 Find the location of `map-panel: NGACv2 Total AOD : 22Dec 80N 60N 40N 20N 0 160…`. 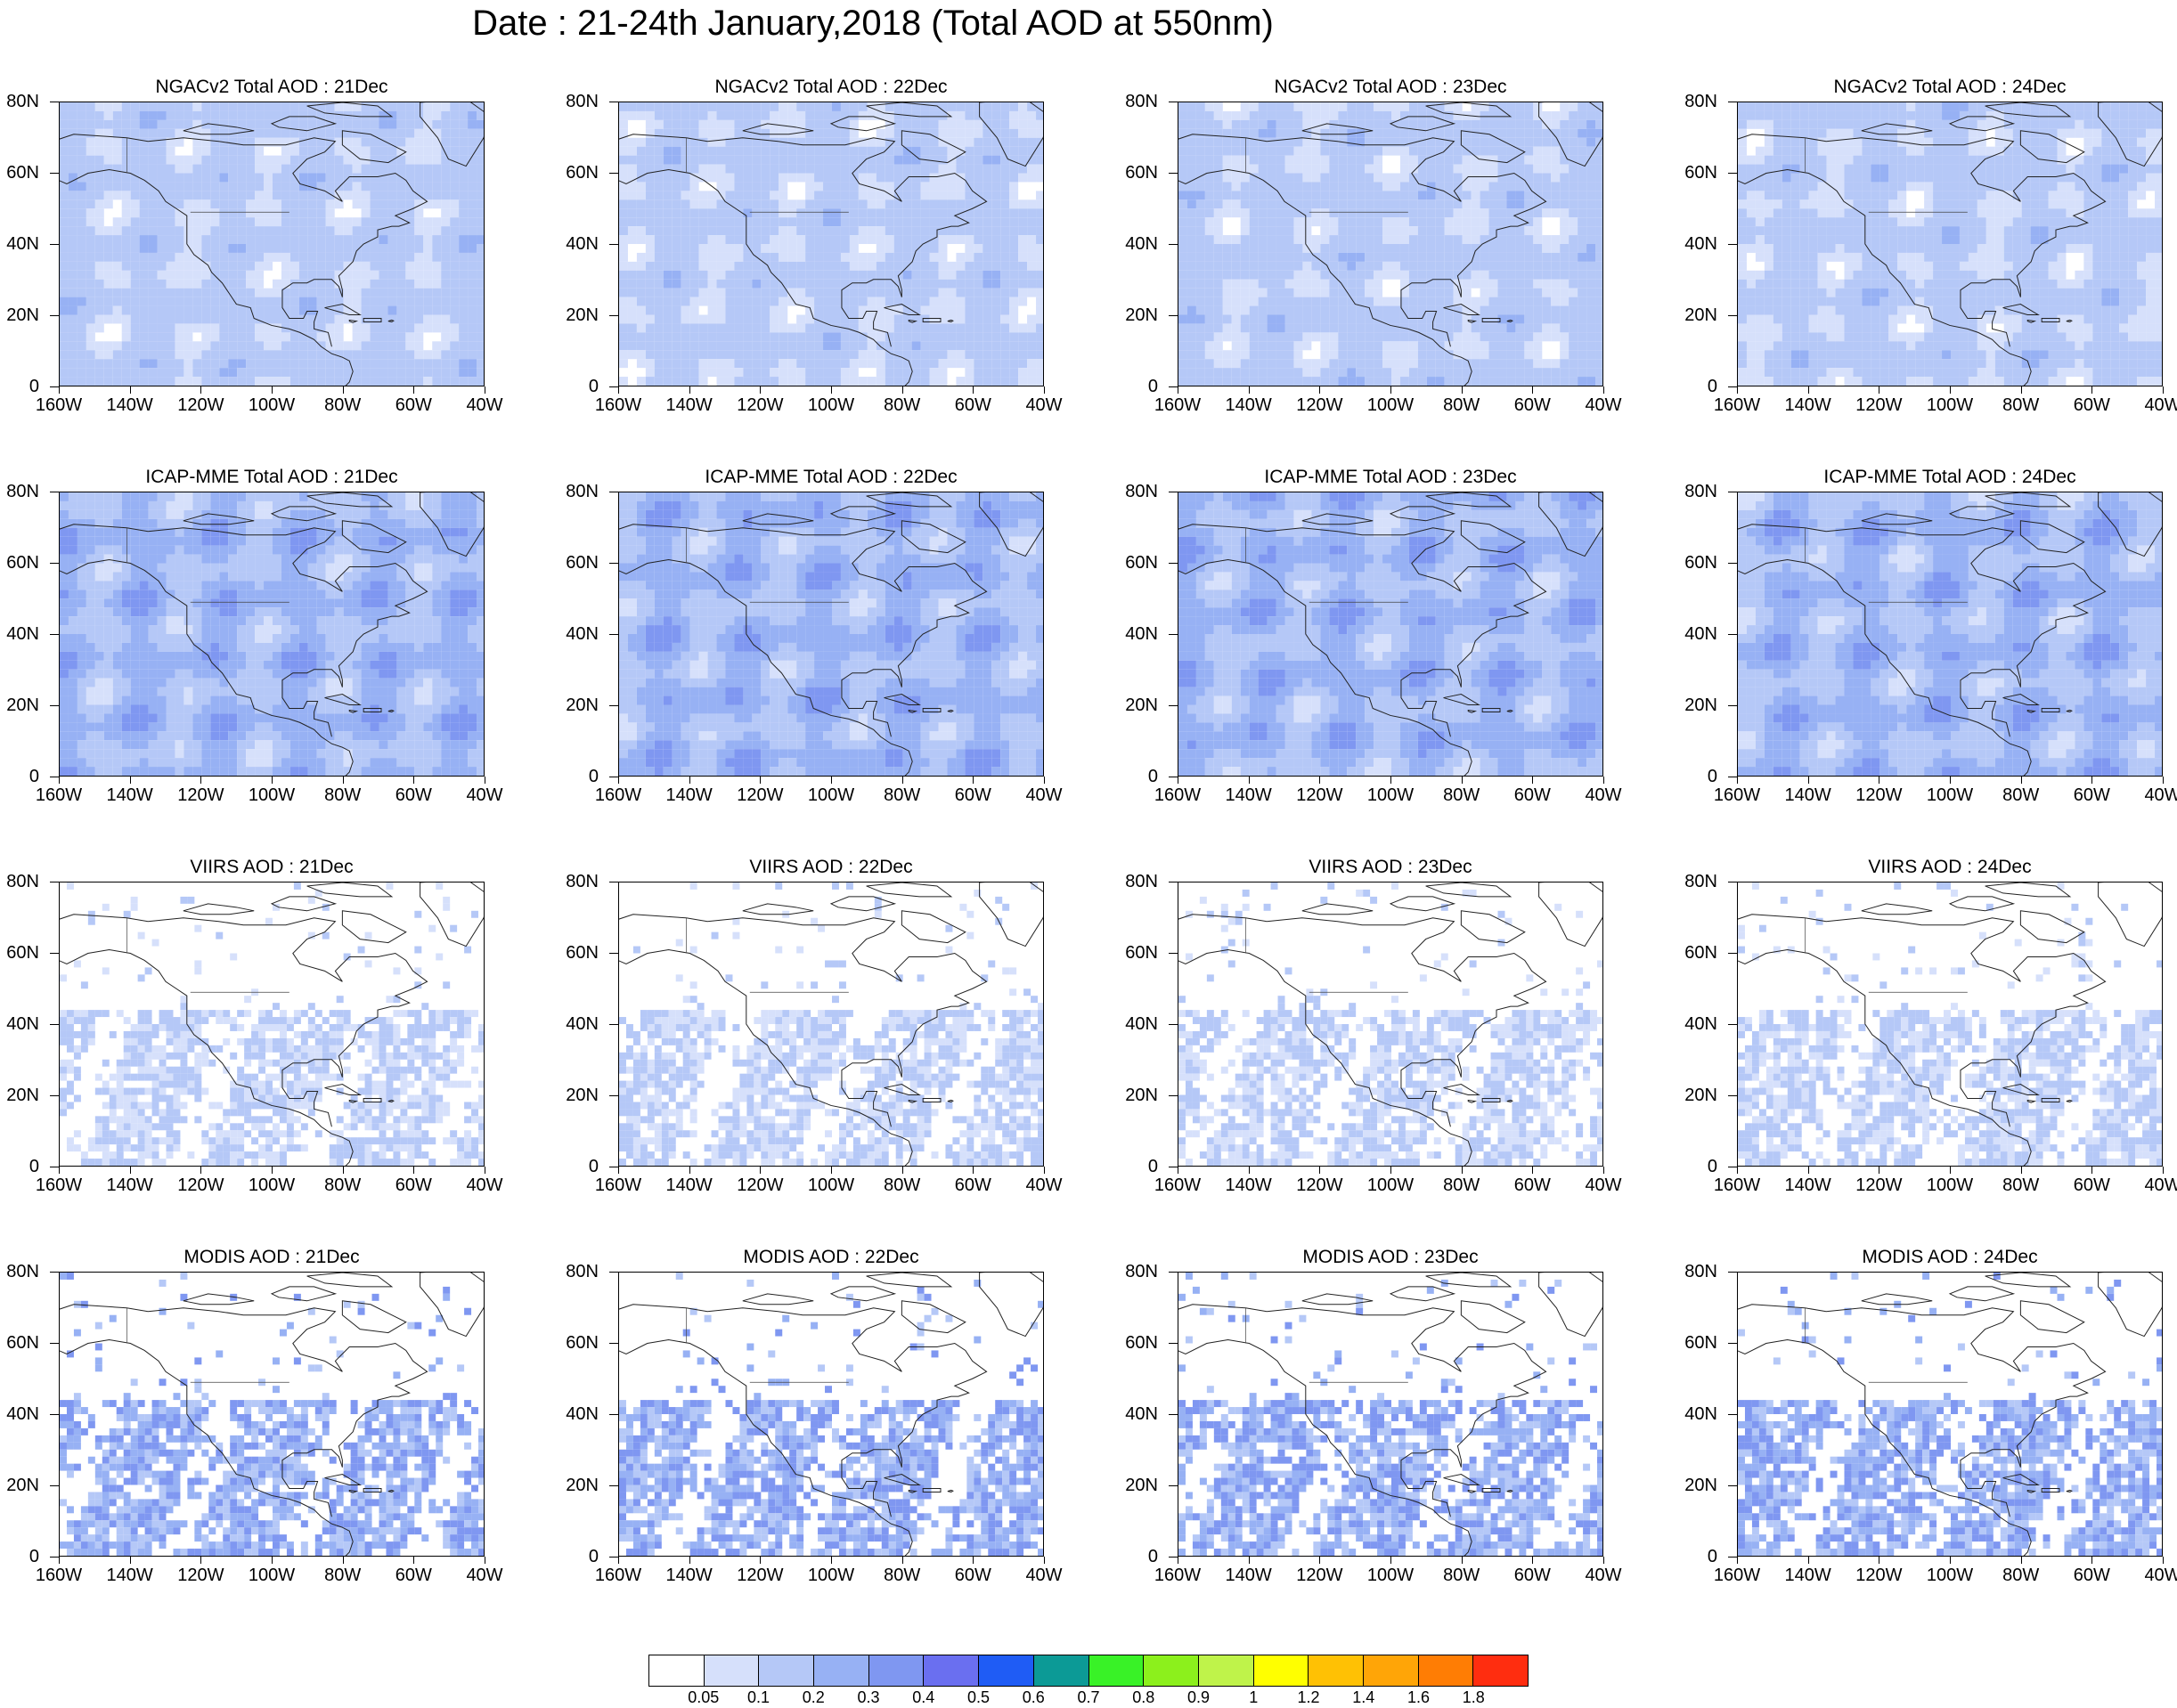

map-panel: NGACv2 Total AOD : 22Dec 80N 60N 40N 20N 0 160… is located at coordinates (810, 246).